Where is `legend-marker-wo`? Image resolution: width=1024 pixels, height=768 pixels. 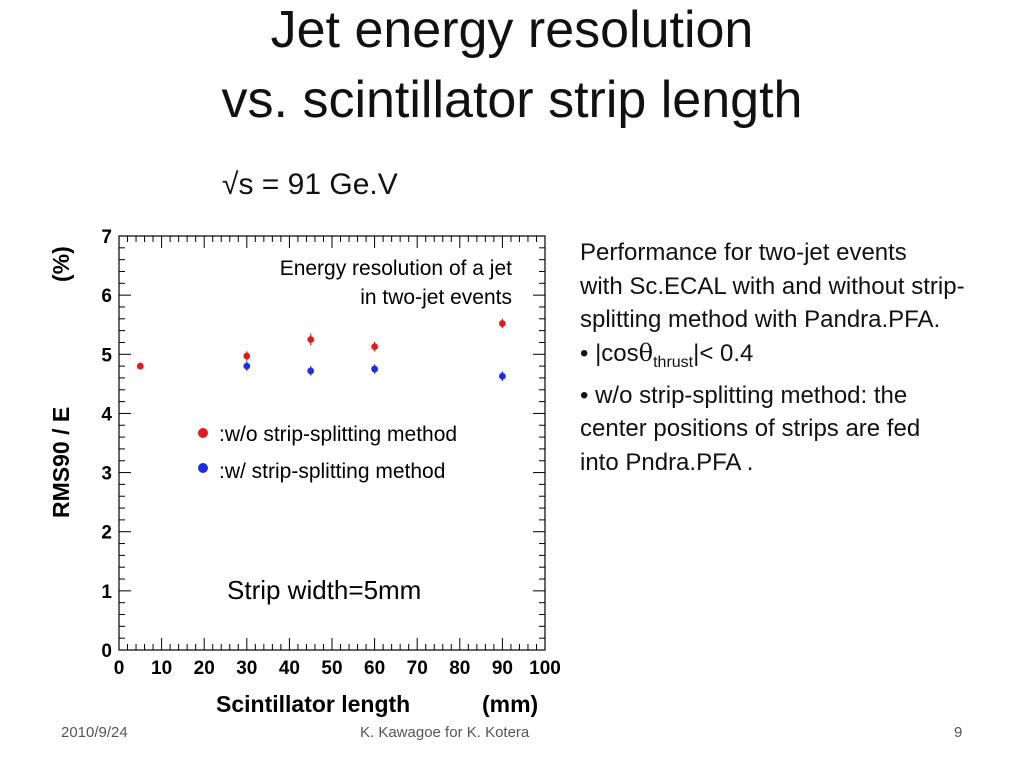
legend-marker-wo is located at coordinates (203, 433).